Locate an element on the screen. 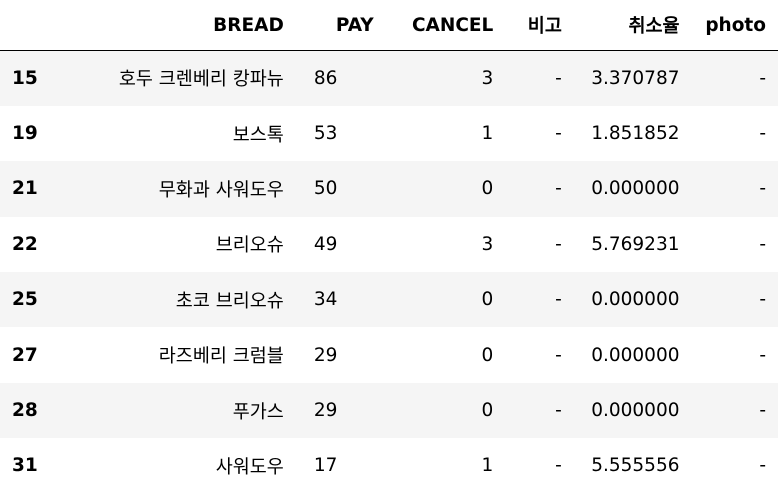 The width and height of the screenshot is (778, 494). row-index: 21 is located at coordinates (26, 188).